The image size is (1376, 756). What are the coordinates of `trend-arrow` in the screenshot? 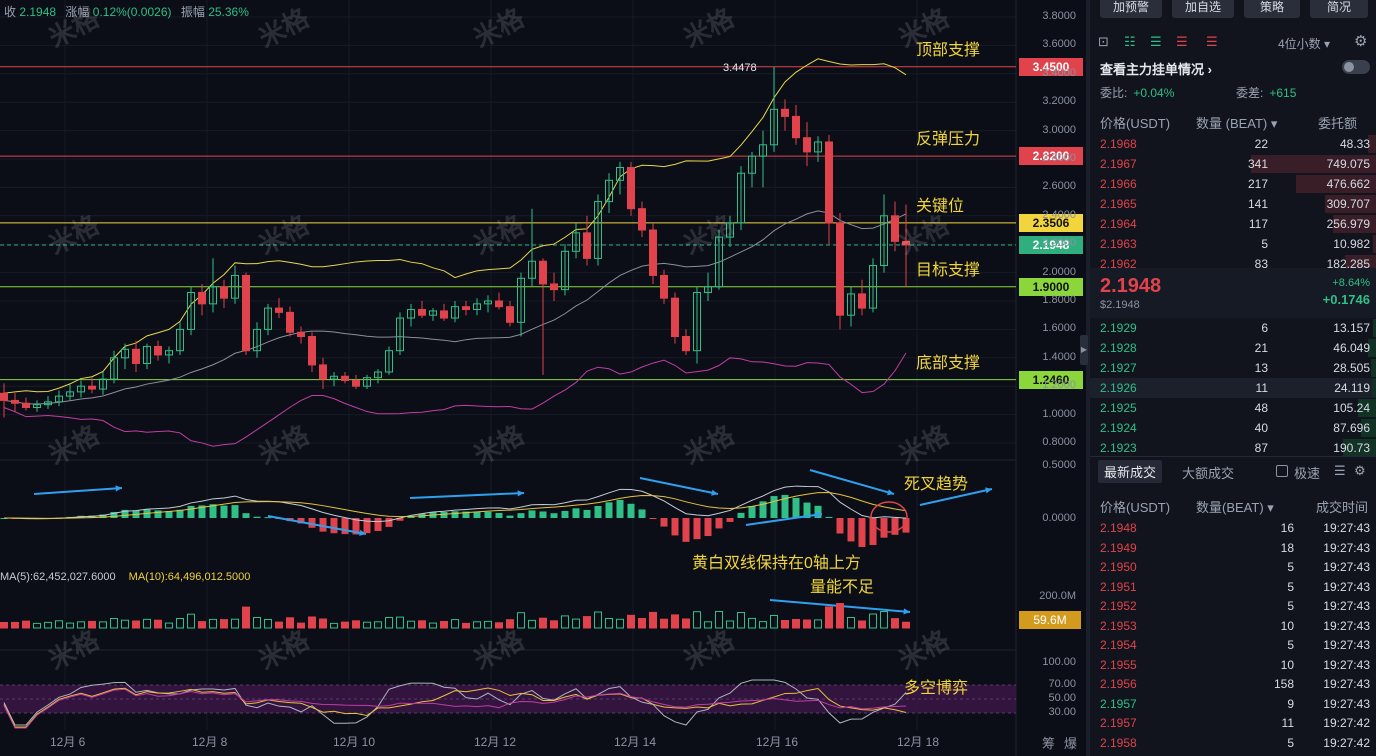 It's located at (317, 525).